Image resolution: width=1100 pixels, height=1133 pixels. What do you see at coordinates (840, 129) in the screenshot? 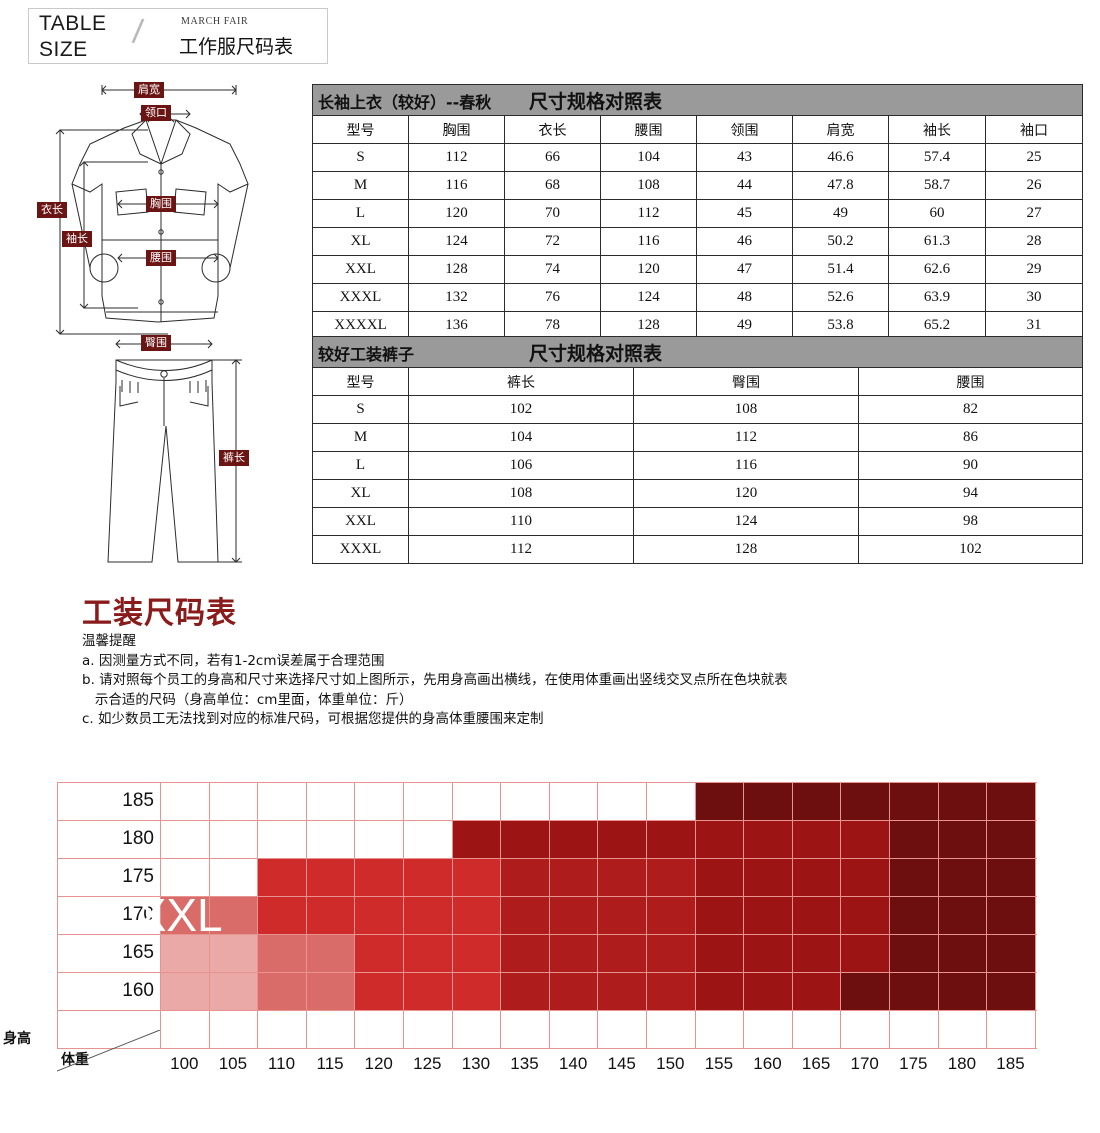
I see `column-header: 肩宽` at bounding box center [840, 129].